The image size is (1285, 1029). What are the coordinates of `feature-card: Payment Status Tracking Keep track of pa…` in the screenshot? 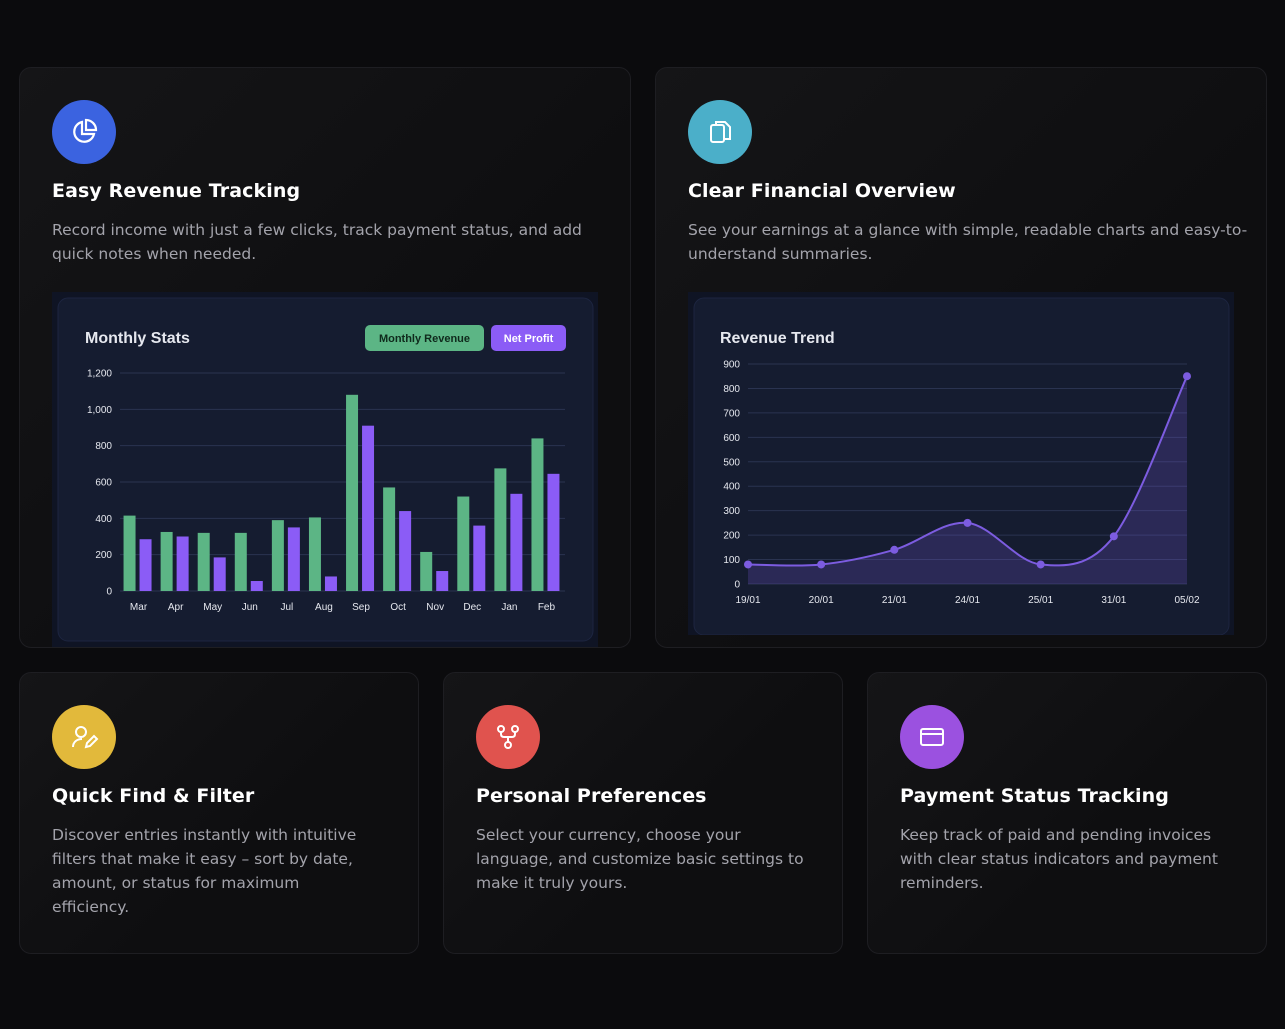 It's located at (1067, 813).